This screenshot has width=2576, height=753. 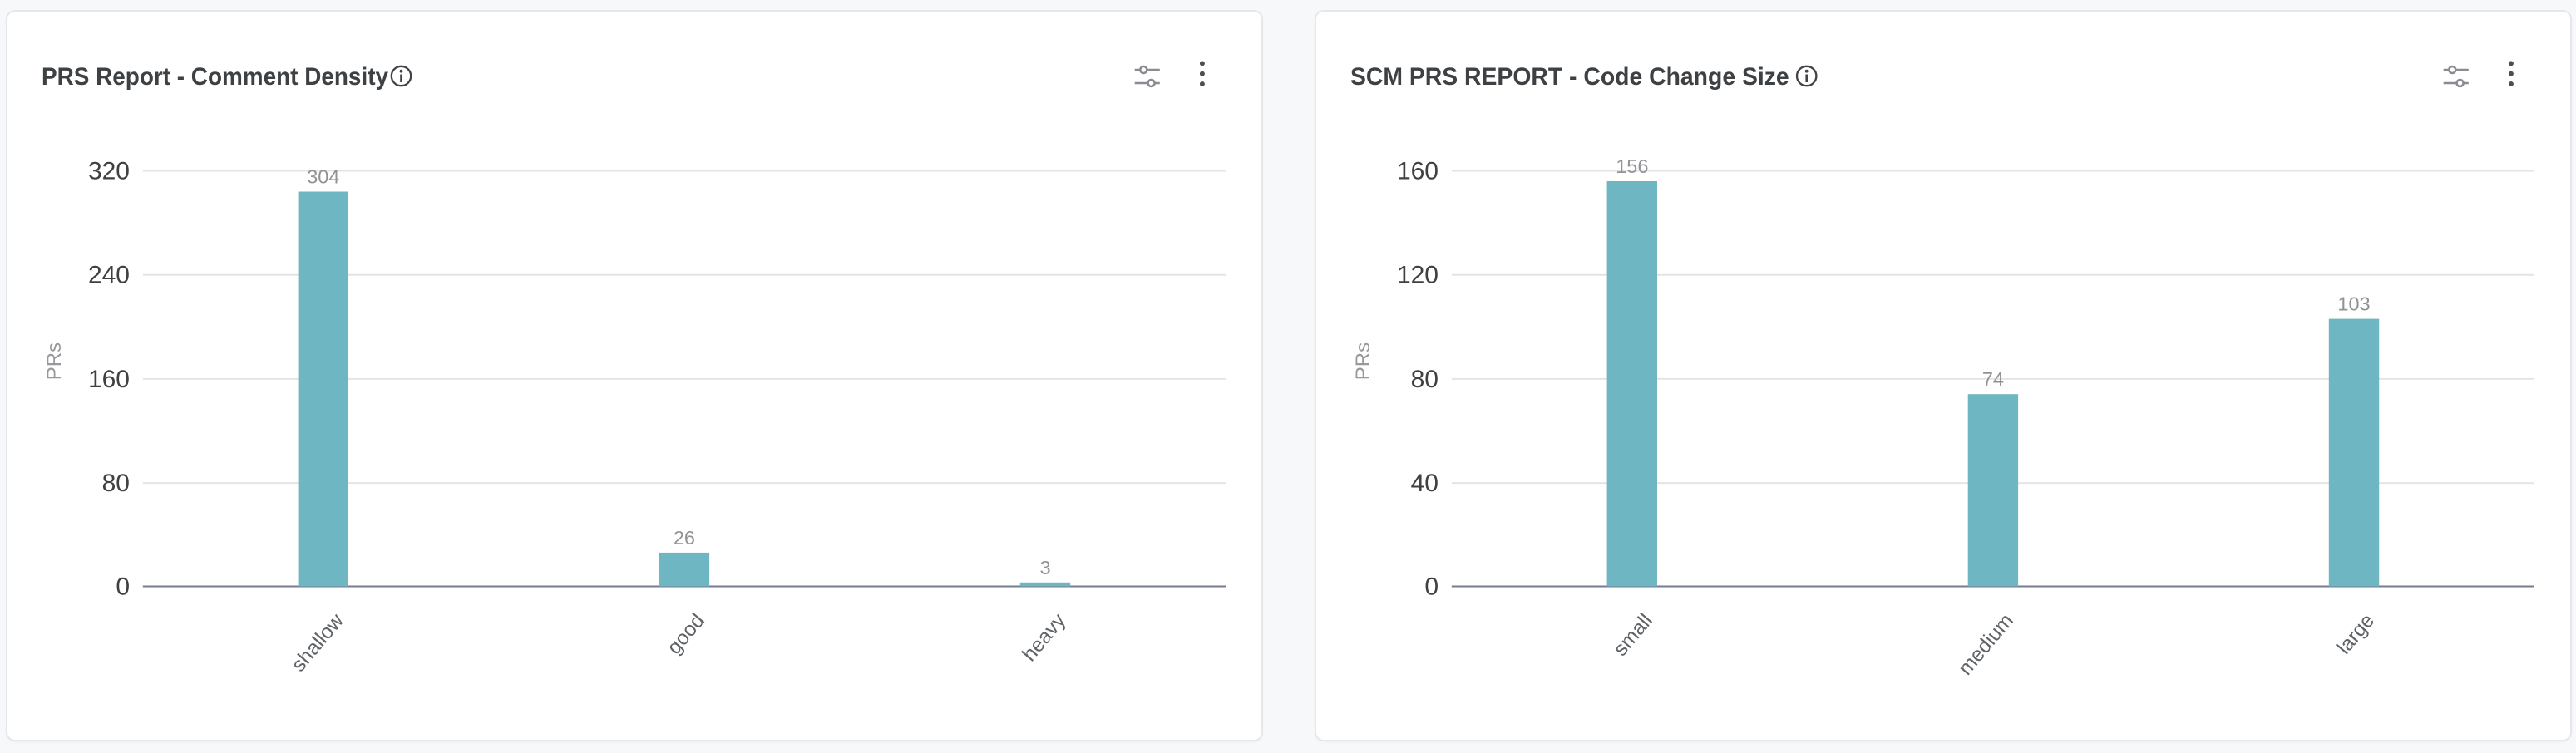 What do you see at coordinates (2355, 634) in the screenshot?
I see `svg-text: large` at bounding box center [2355, 634].